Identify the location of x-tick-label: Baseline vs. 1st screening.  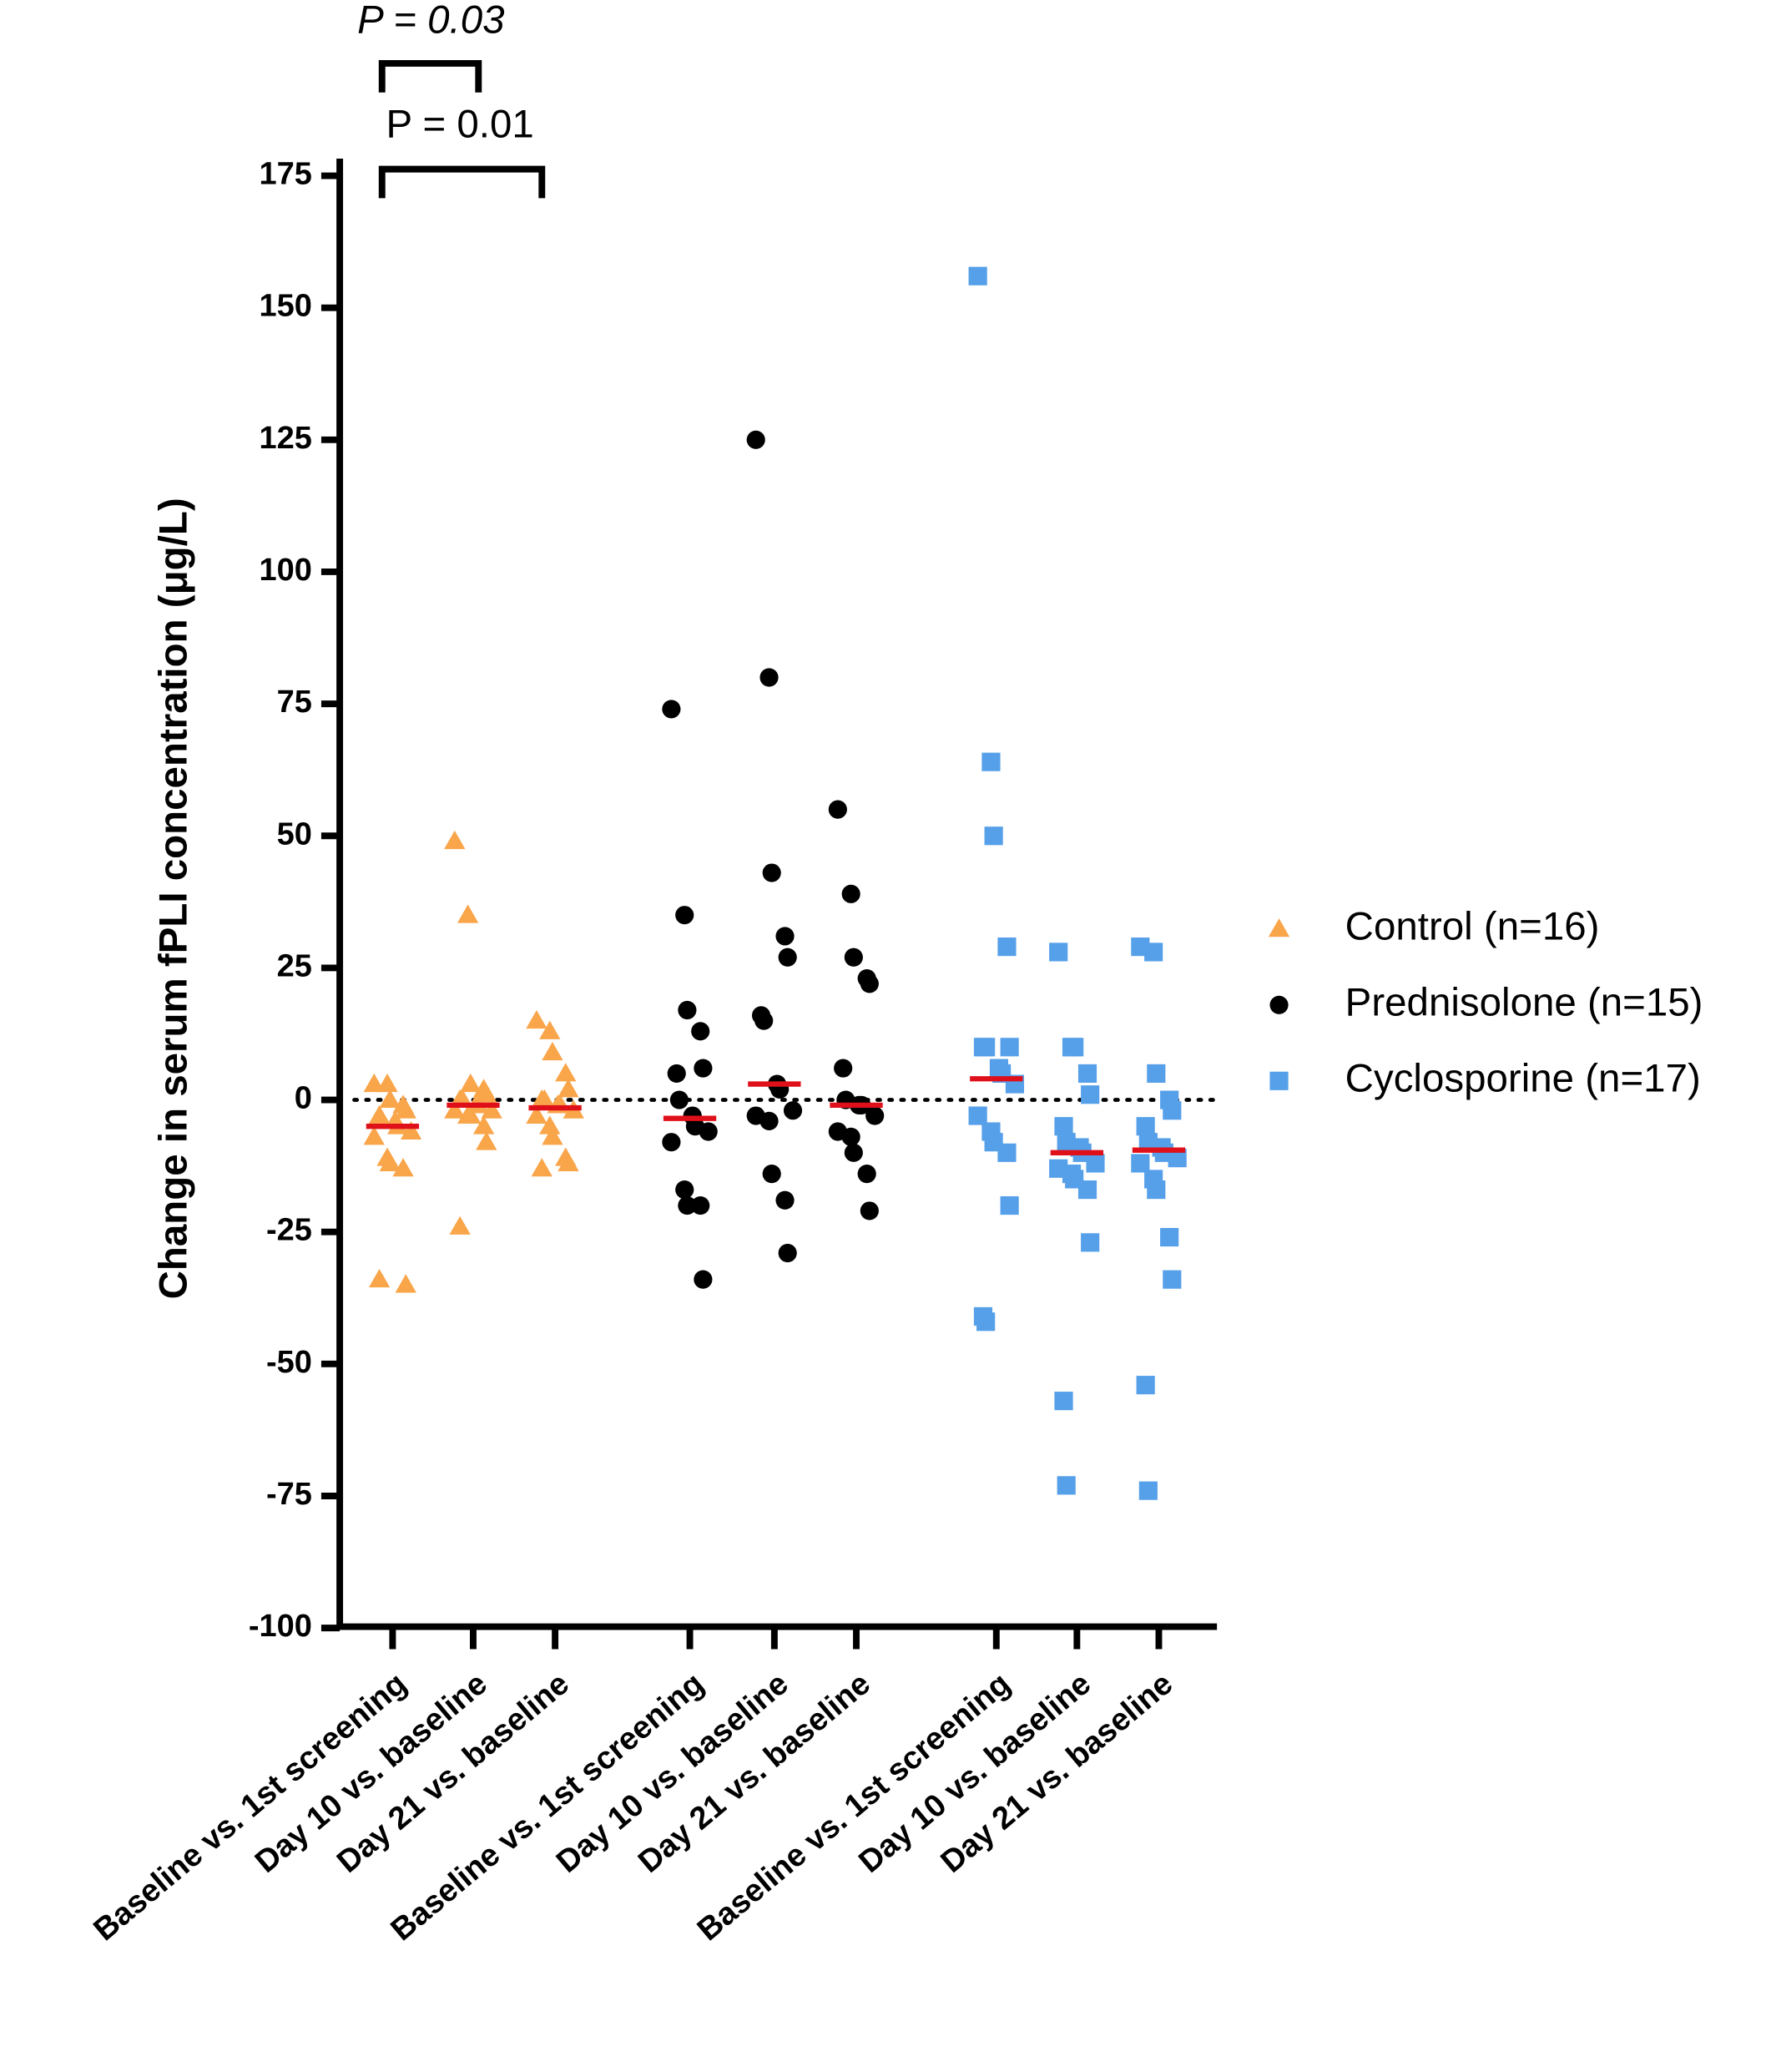
(251, 1807).